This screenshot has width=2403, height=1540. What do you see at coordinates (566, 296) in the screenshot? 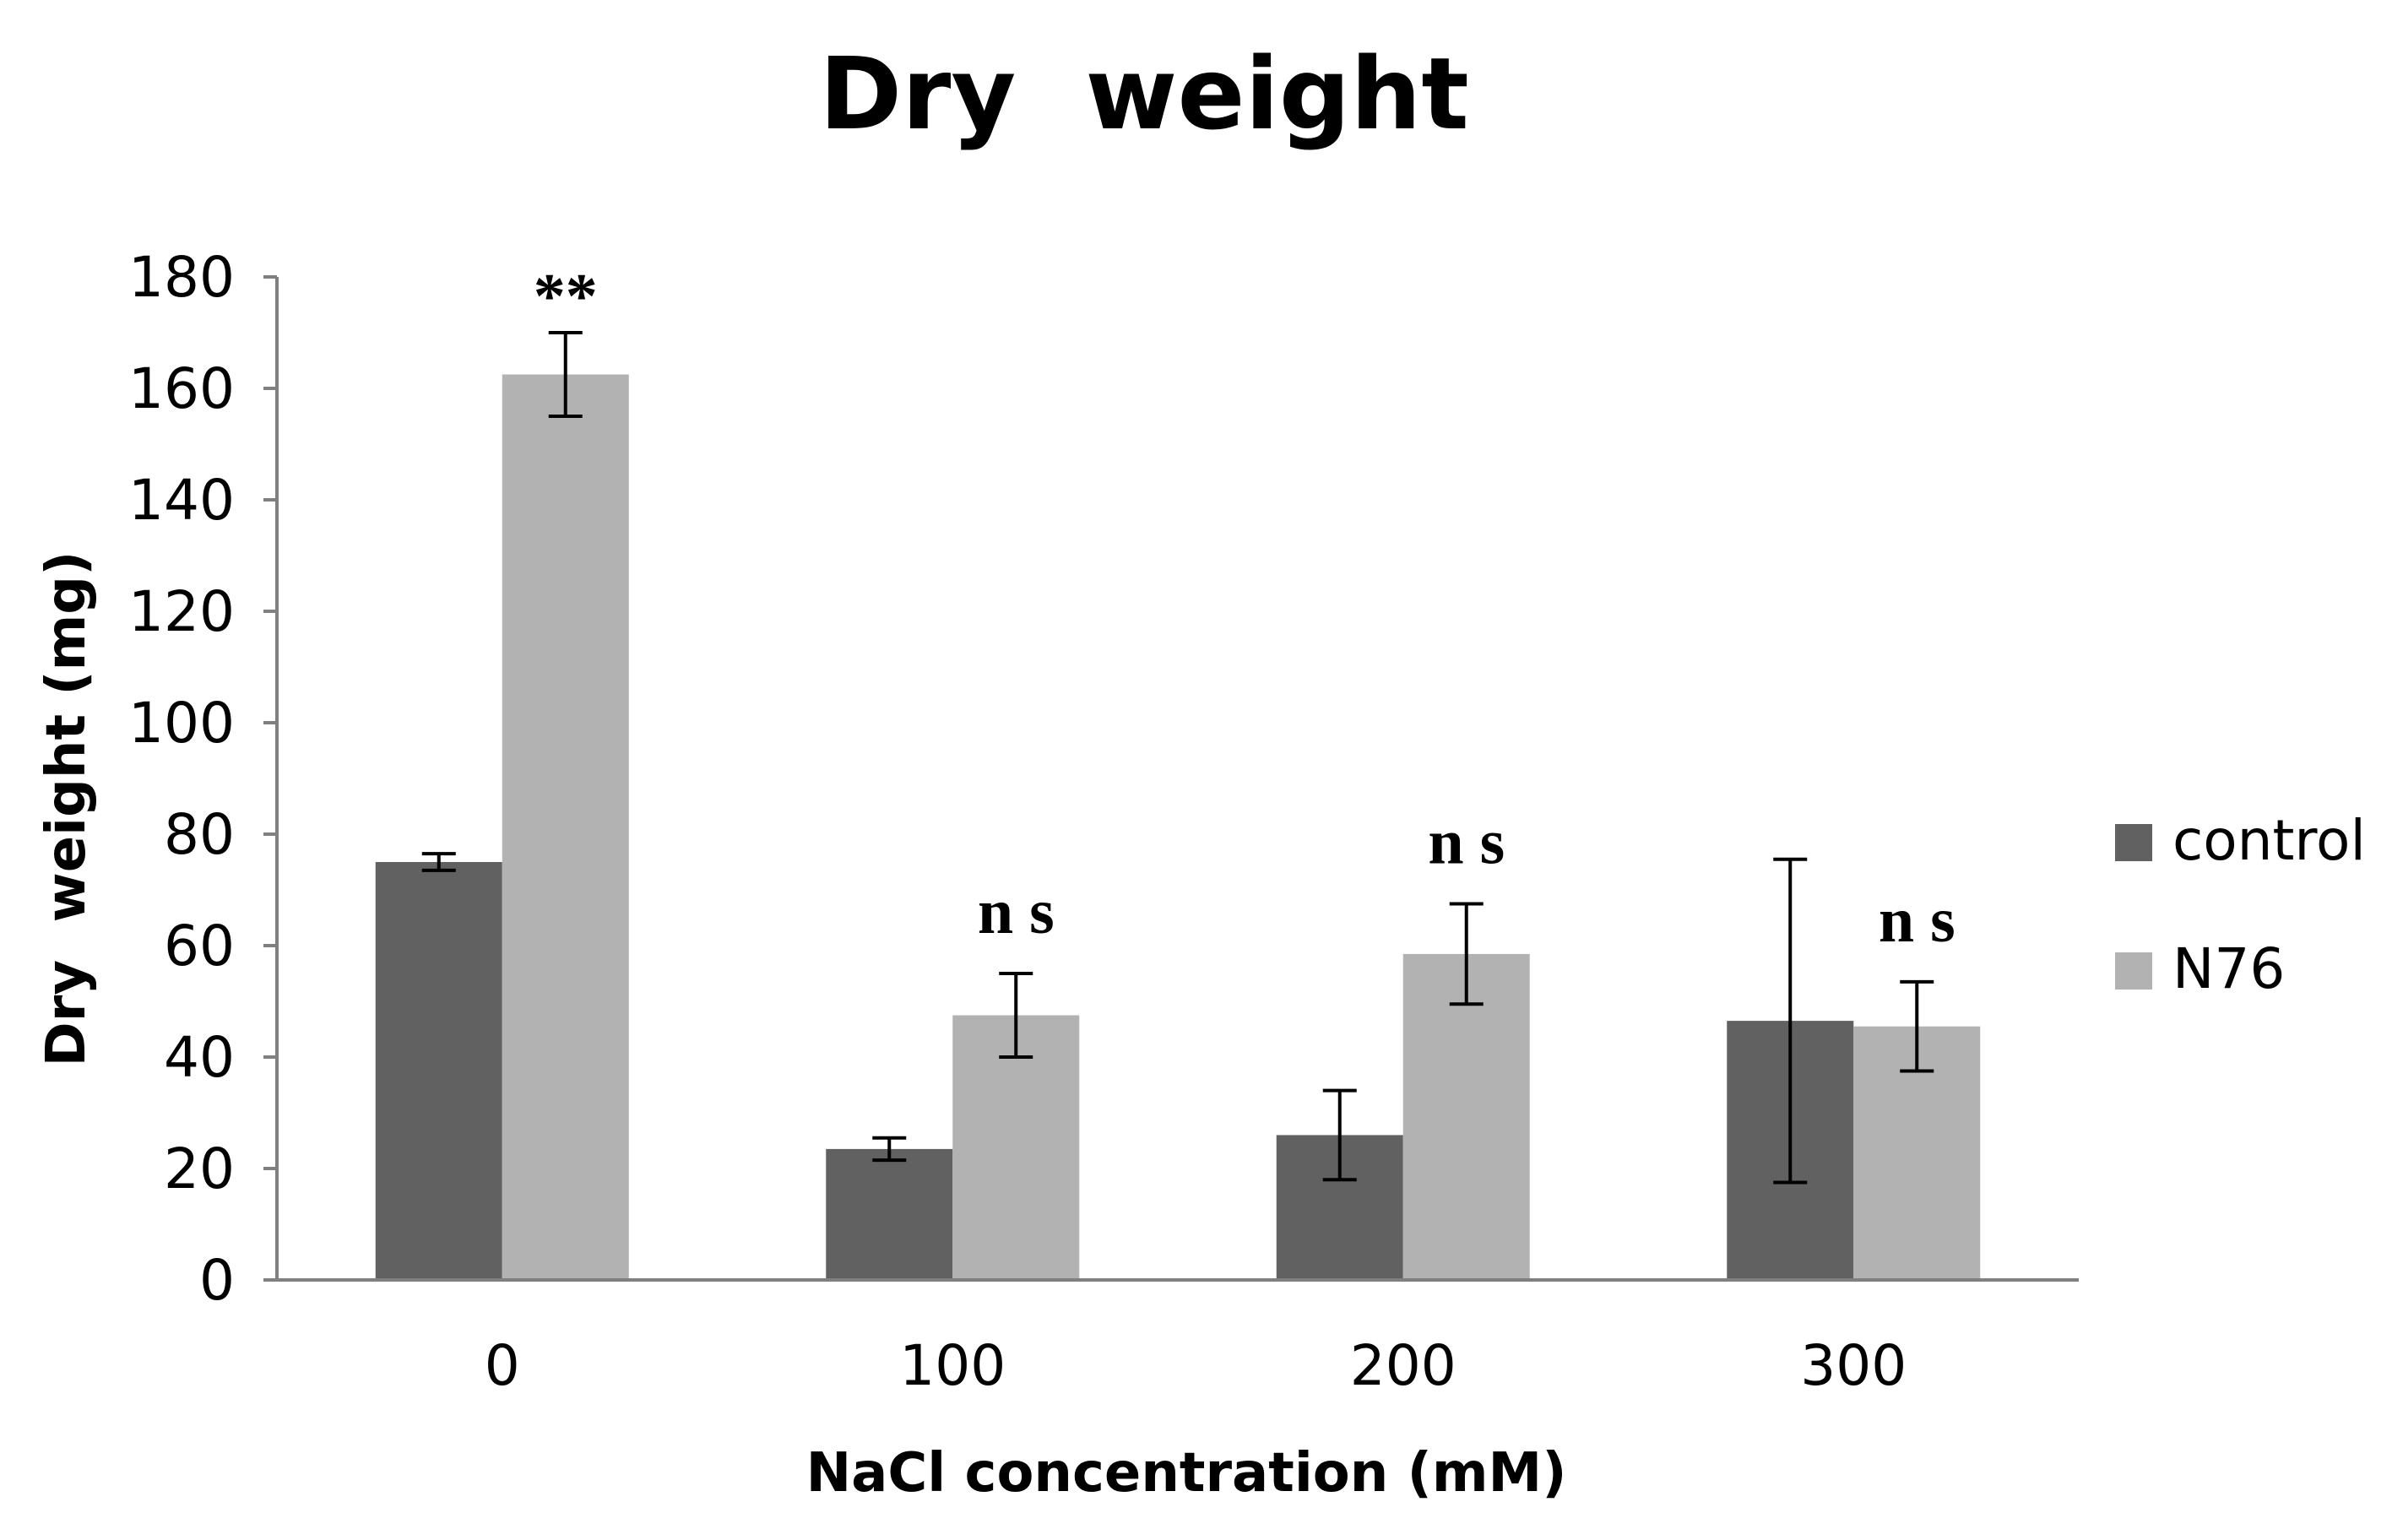
I see `significance-label-0: **` at bounding box center [566, 296].